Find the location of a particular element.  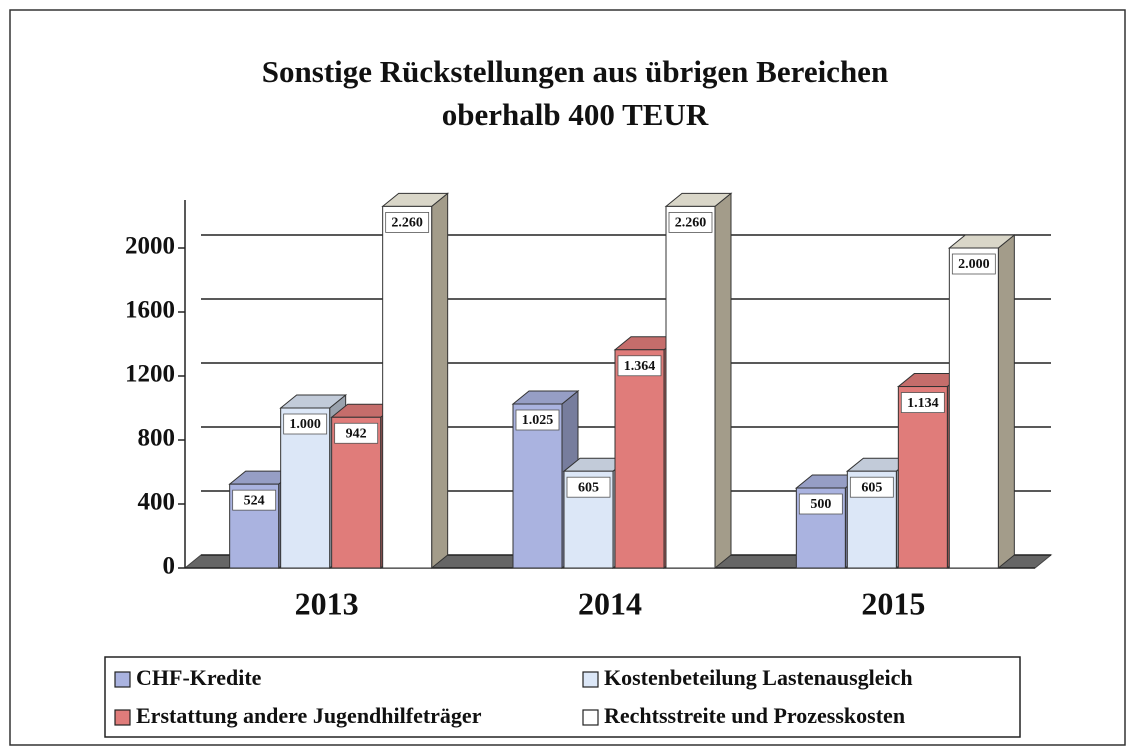

value-label: 1.000 is located at coordinates (305, 424).